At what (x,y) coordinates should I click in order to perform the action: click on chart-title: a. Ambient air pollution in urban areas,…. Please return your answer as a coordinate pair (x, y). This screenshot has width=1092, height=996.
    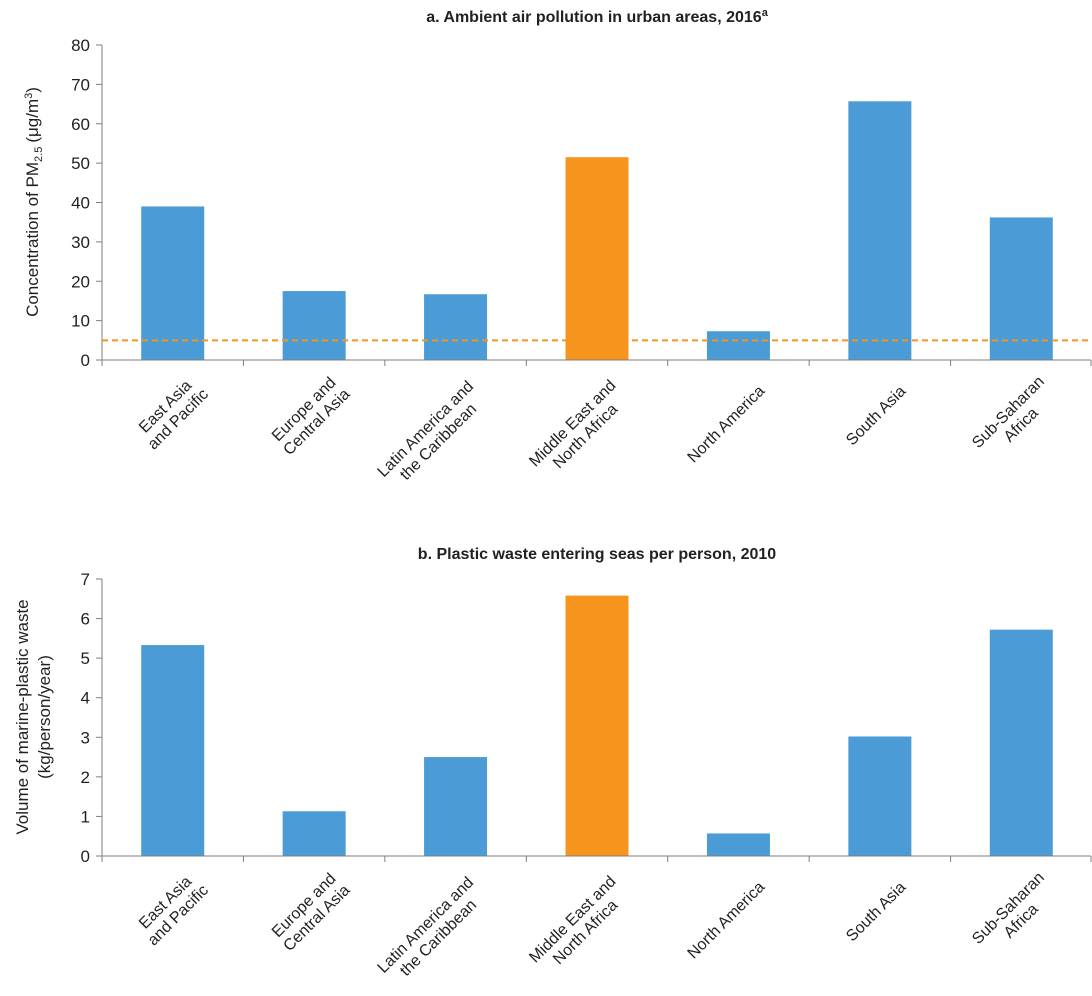
    Looking at the image, I should click on (597, 16).